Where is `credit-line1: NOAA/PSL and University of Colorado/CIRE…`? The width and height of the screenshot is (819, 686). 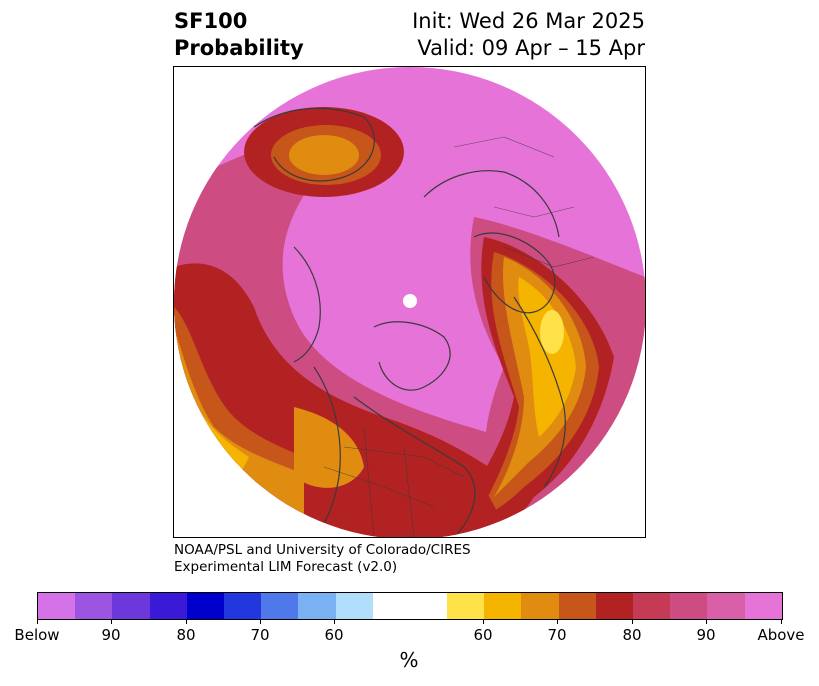 credit-line1: NOAA/PSL and University of Colorado/CIRE… is located at coordinates (322, 550).